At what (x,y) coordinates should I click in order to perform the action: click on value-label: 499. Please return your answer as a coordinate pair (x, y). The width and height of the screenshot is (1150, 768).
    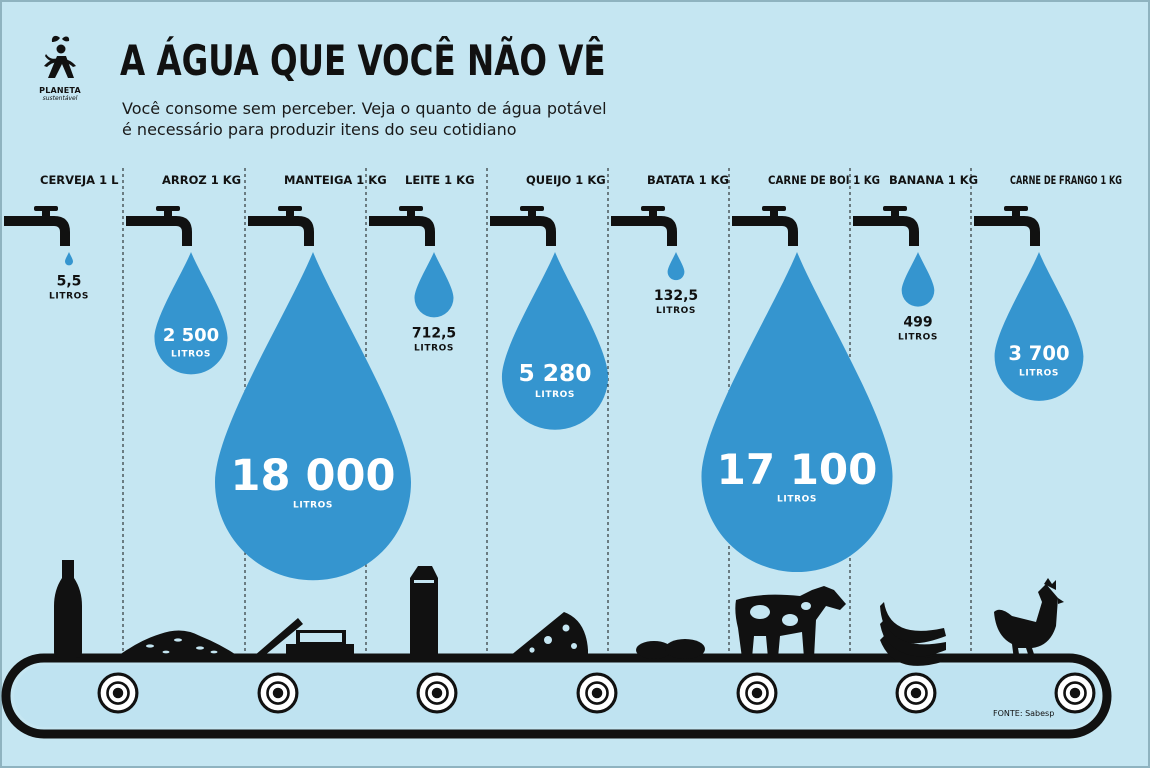
    Looking at the image, I should click on (917, 323).